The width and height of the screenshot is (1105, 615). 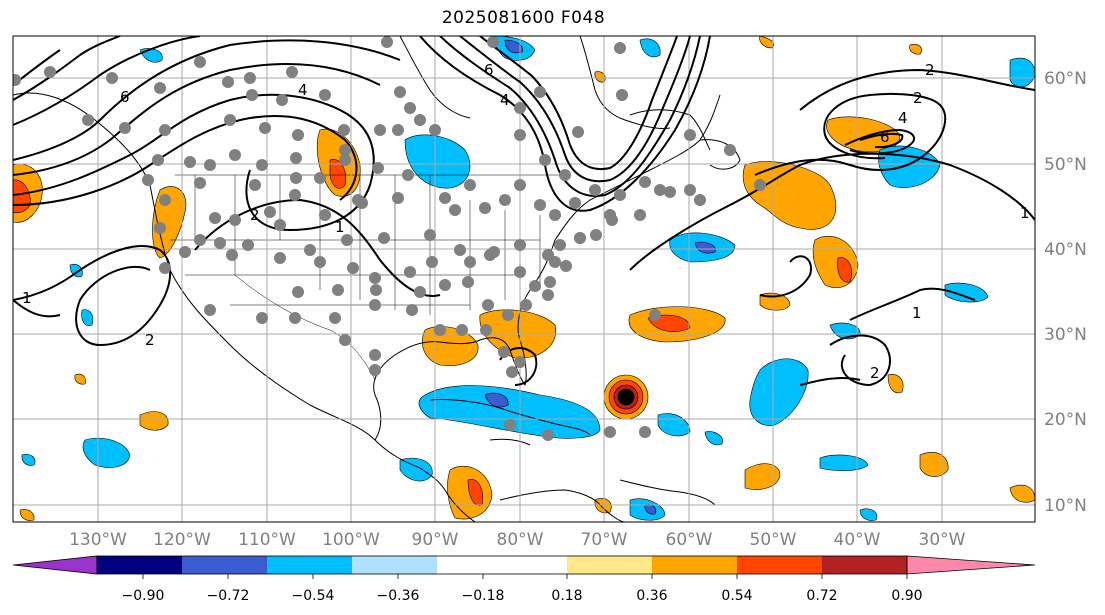 I want to click on hurricane-eye, so click(x=626, y=397).